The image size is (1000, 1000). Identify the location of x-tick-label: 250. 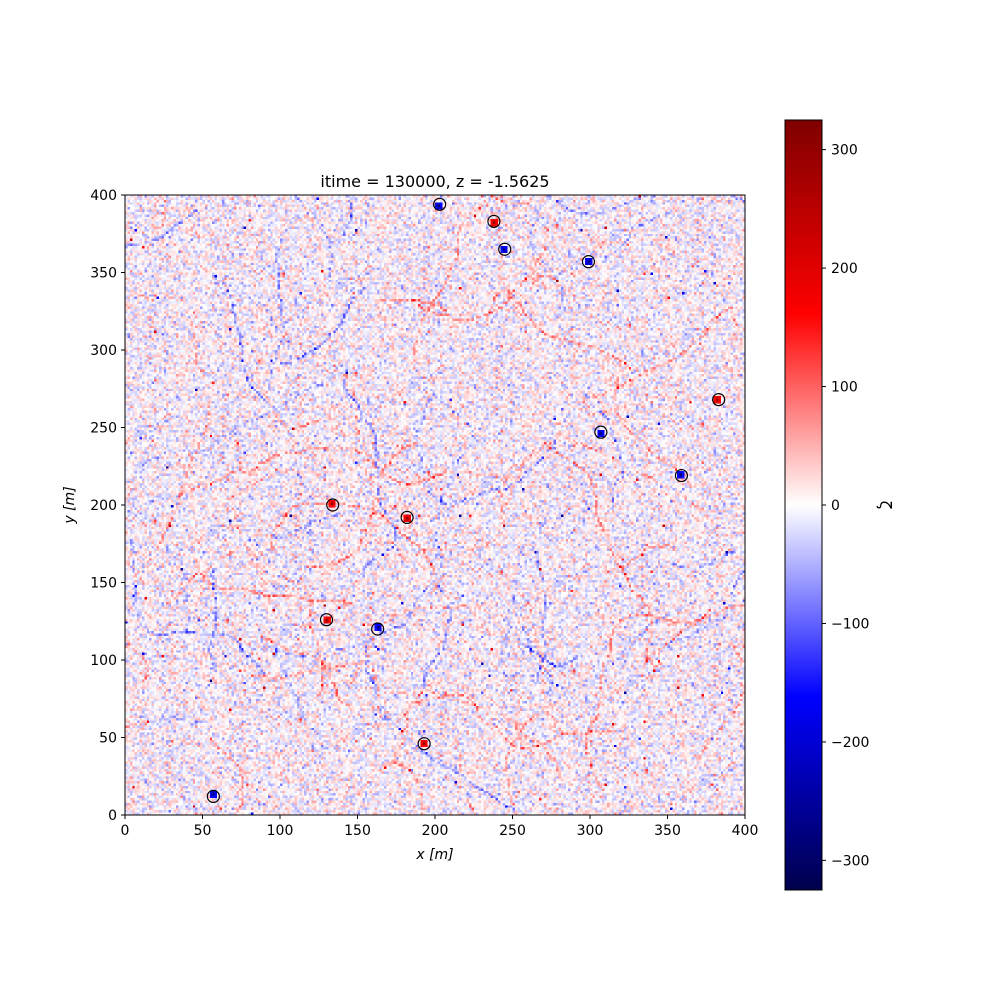
(512, 831).